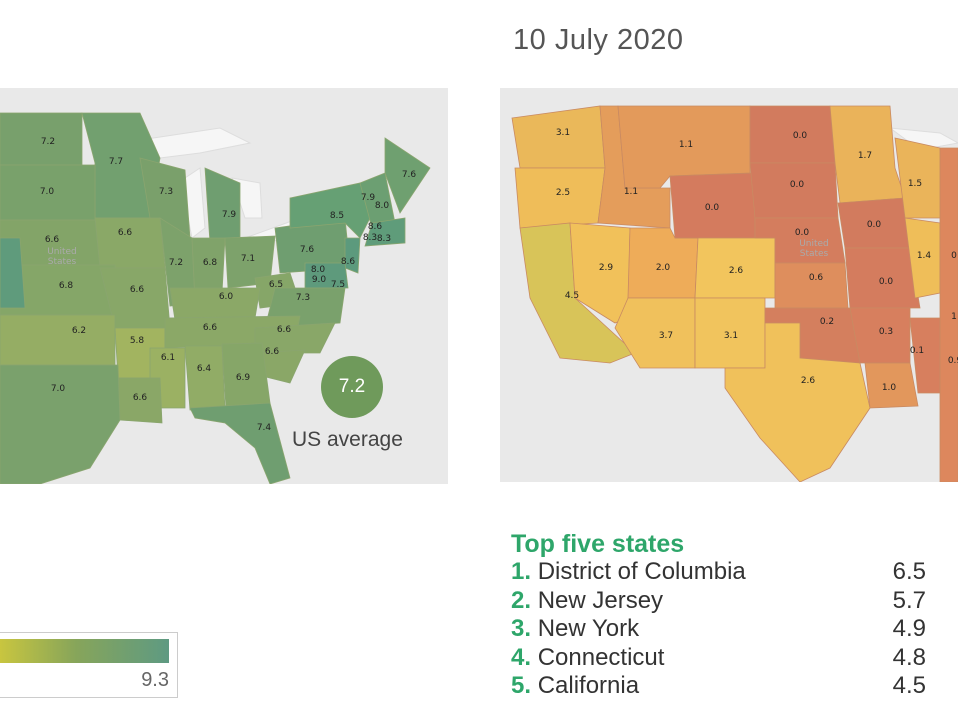 This screenshot has width=958, height=719. What do you see at coordinates (588, 628) in the screenshot?
I see `state-name: New York` at bounding box center [588, 628].